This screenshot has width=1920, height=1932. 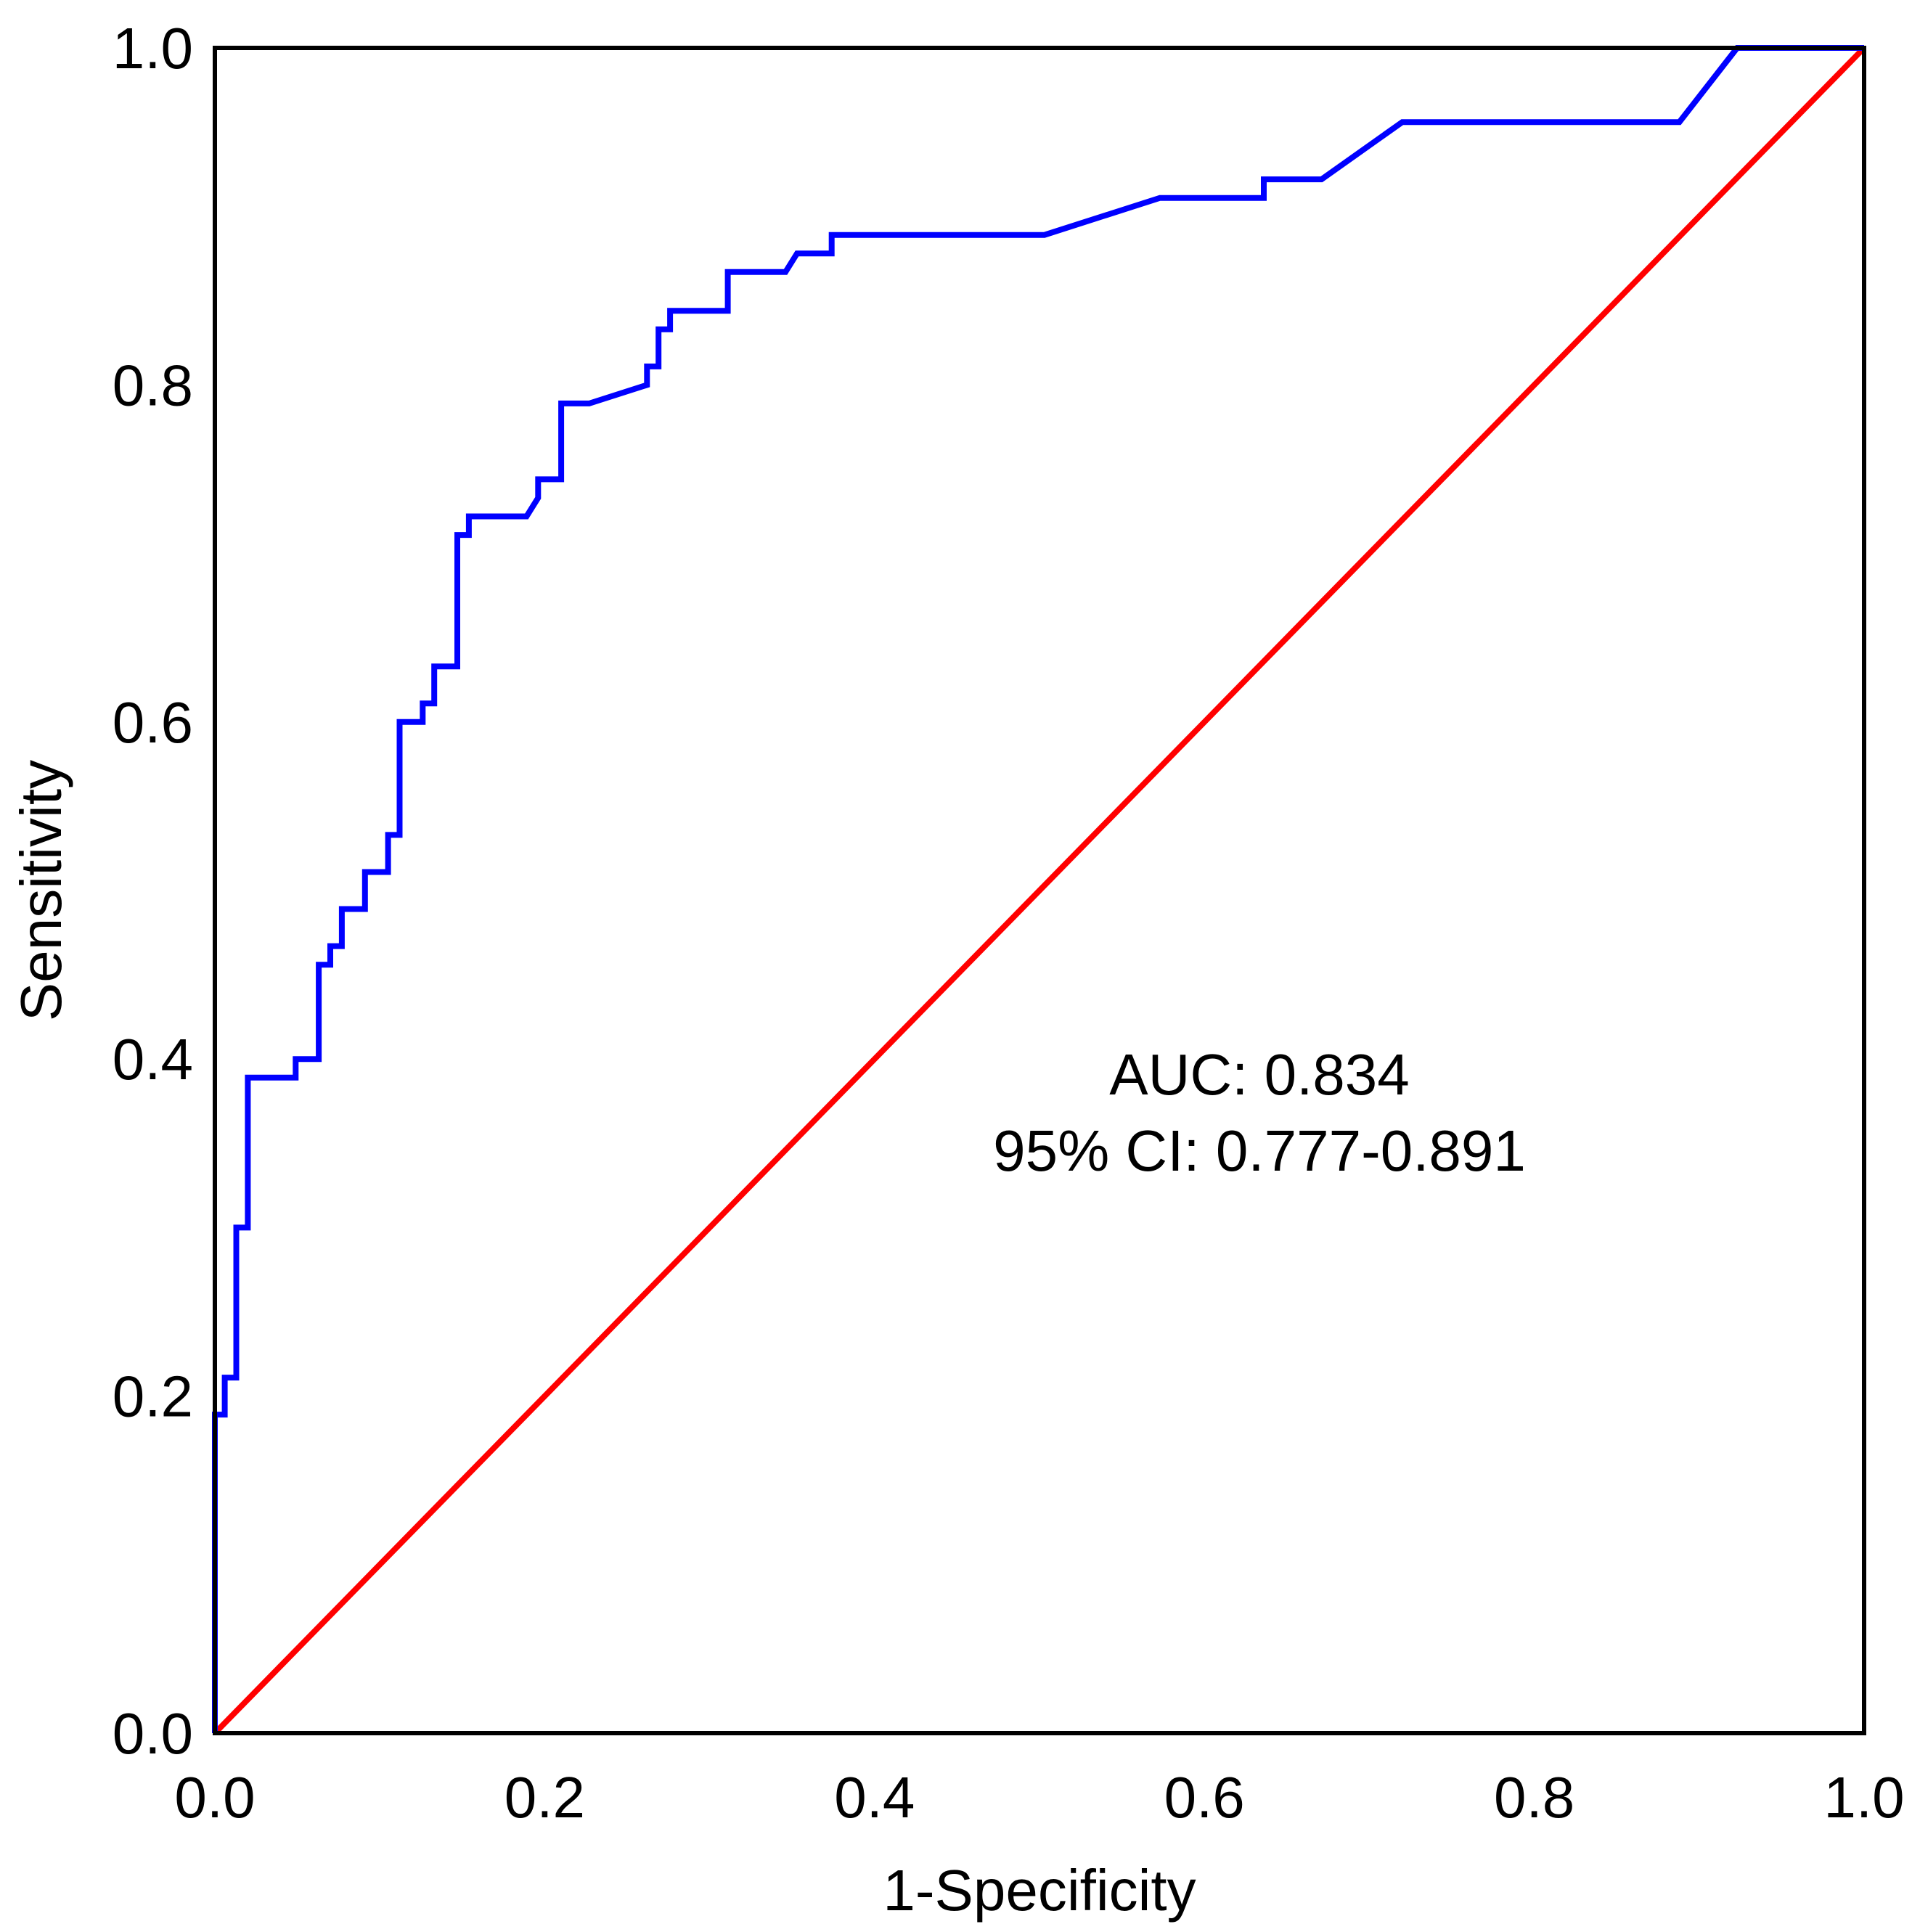 I want to click on y-axis-title: Sensitivity, so click(x=41, y=890).